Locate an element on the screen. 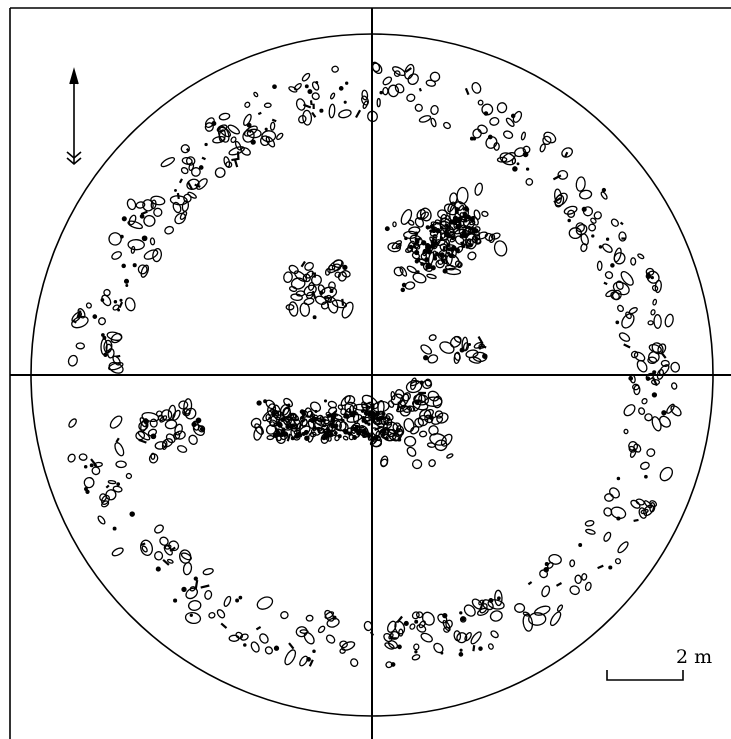  scale-bar is located at coordinates (645, 675).